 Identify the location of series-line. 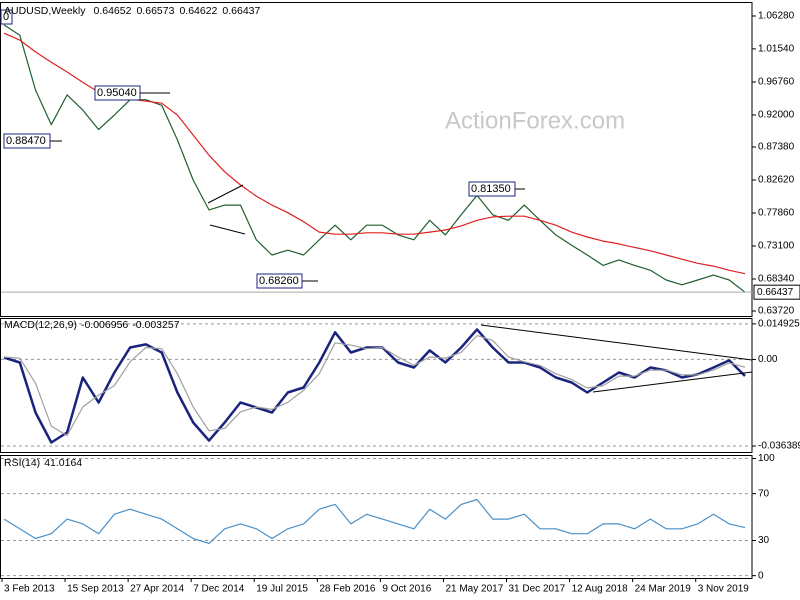
(374, 521).